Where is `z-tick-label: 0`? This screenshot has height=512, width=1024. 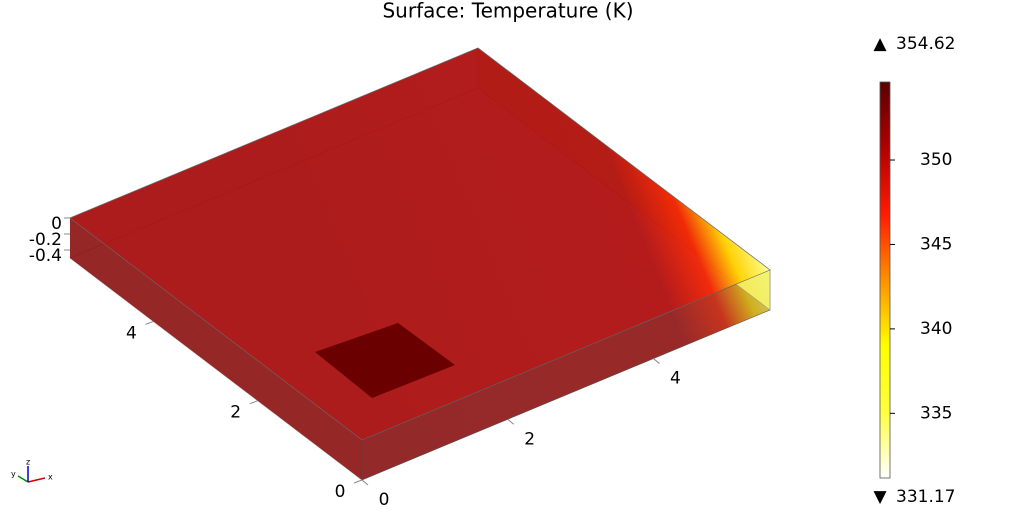 z-tick-label: 0 is located at coordinates (56, 224).